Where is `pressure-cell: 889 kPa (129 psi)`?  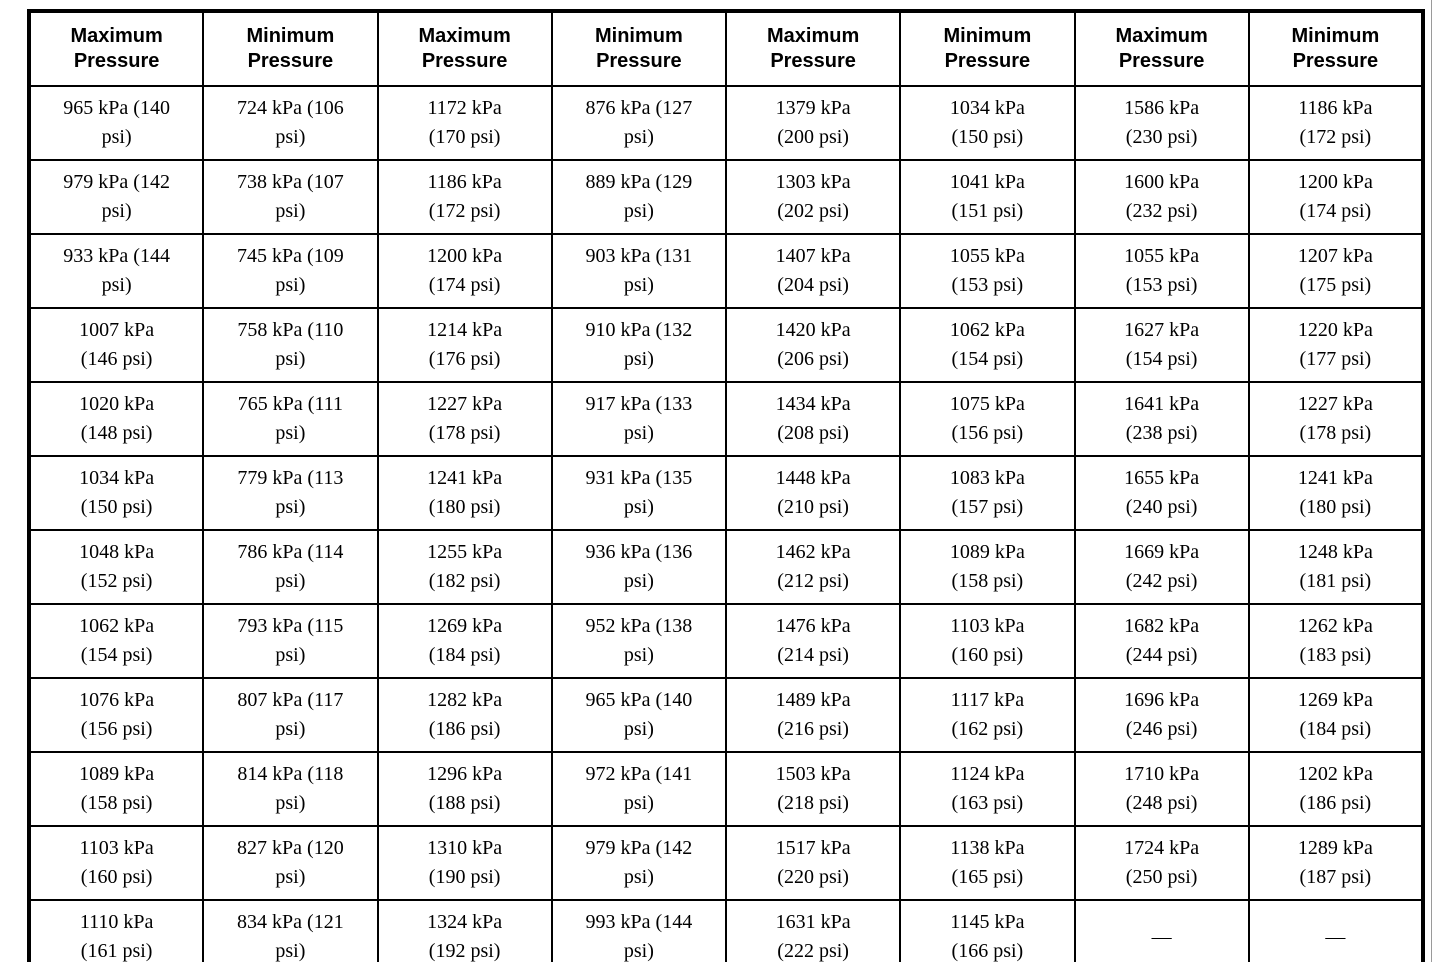 pressure-cell: 889 kPa (129 psi) is located at coordinates (639, 197).